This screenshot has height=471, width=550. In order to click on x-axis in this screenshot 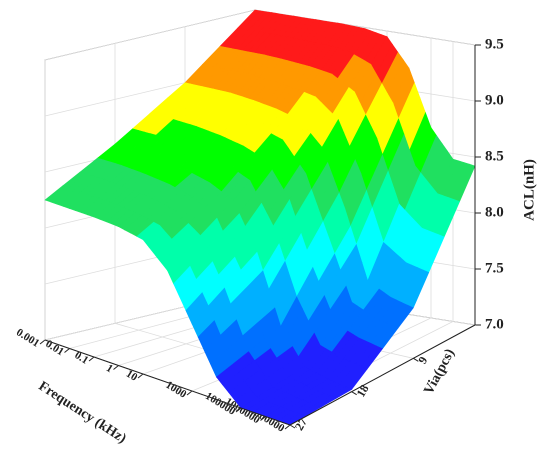, I will do `click(167, 382)`.